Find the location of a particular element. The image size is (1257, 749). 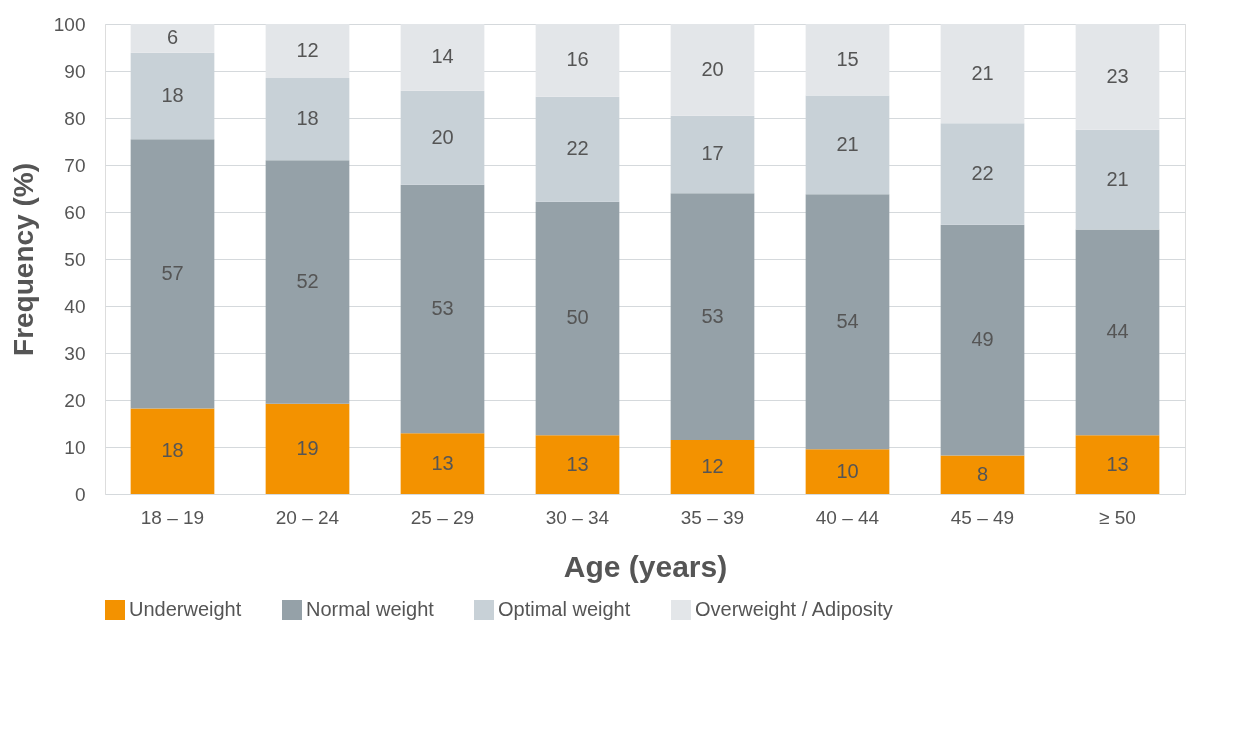

data-label: 52 is located at coordinates (307, 281).